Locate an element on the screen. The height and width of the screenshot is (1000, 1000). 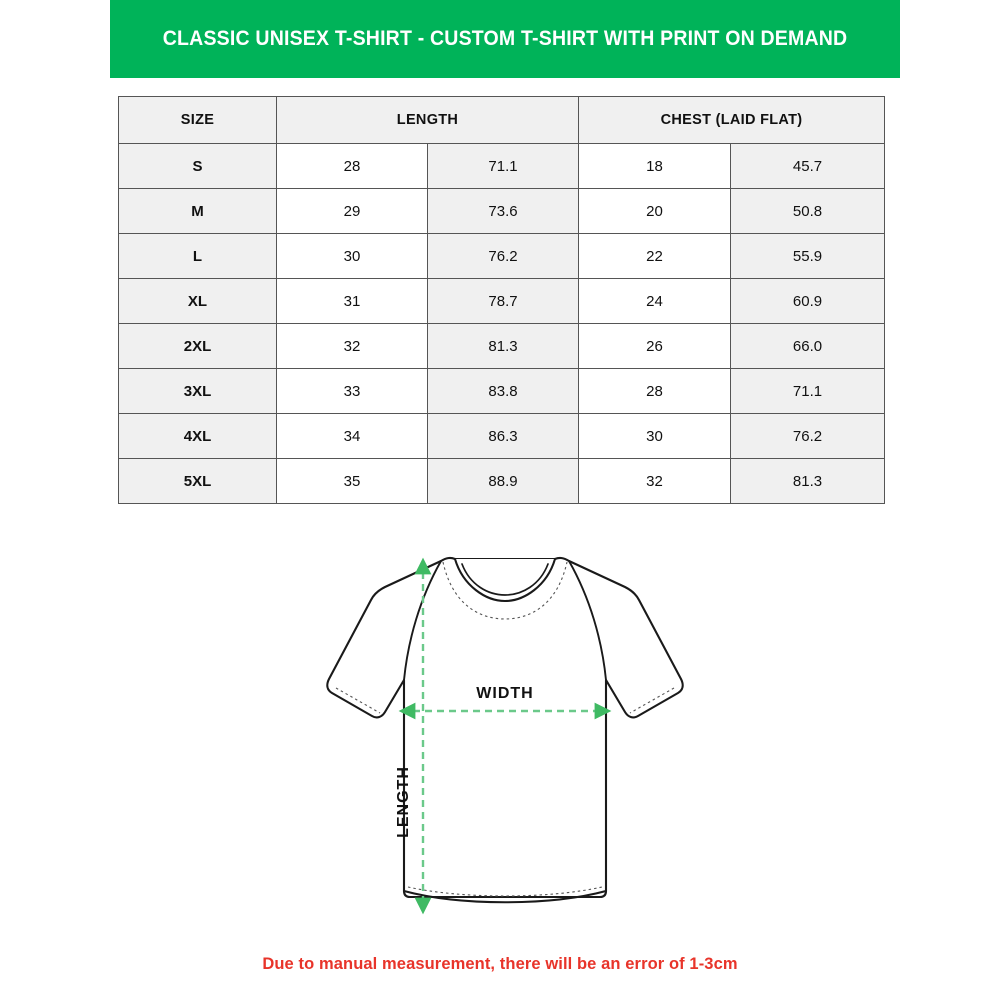
width-label: WIDTH is located at coordinates (504, 693).